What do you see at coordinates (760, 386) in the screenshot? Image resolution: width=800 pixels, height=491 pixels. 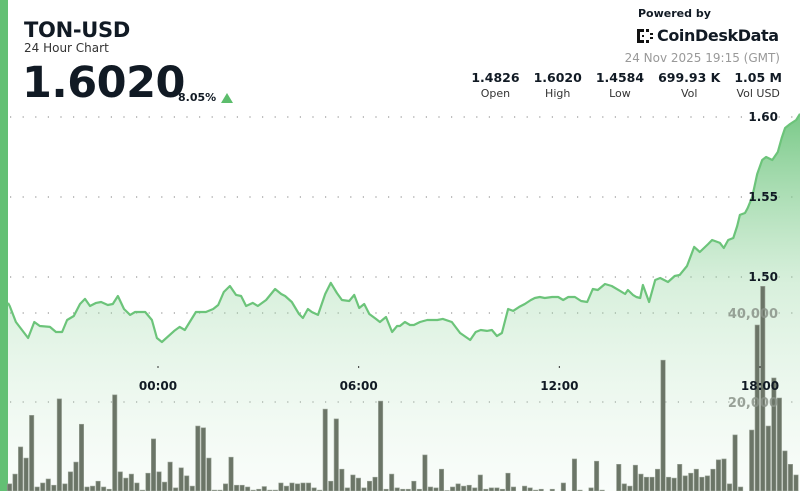 I see `time-tick-label: 18:00` at bounding box center [760, 386].